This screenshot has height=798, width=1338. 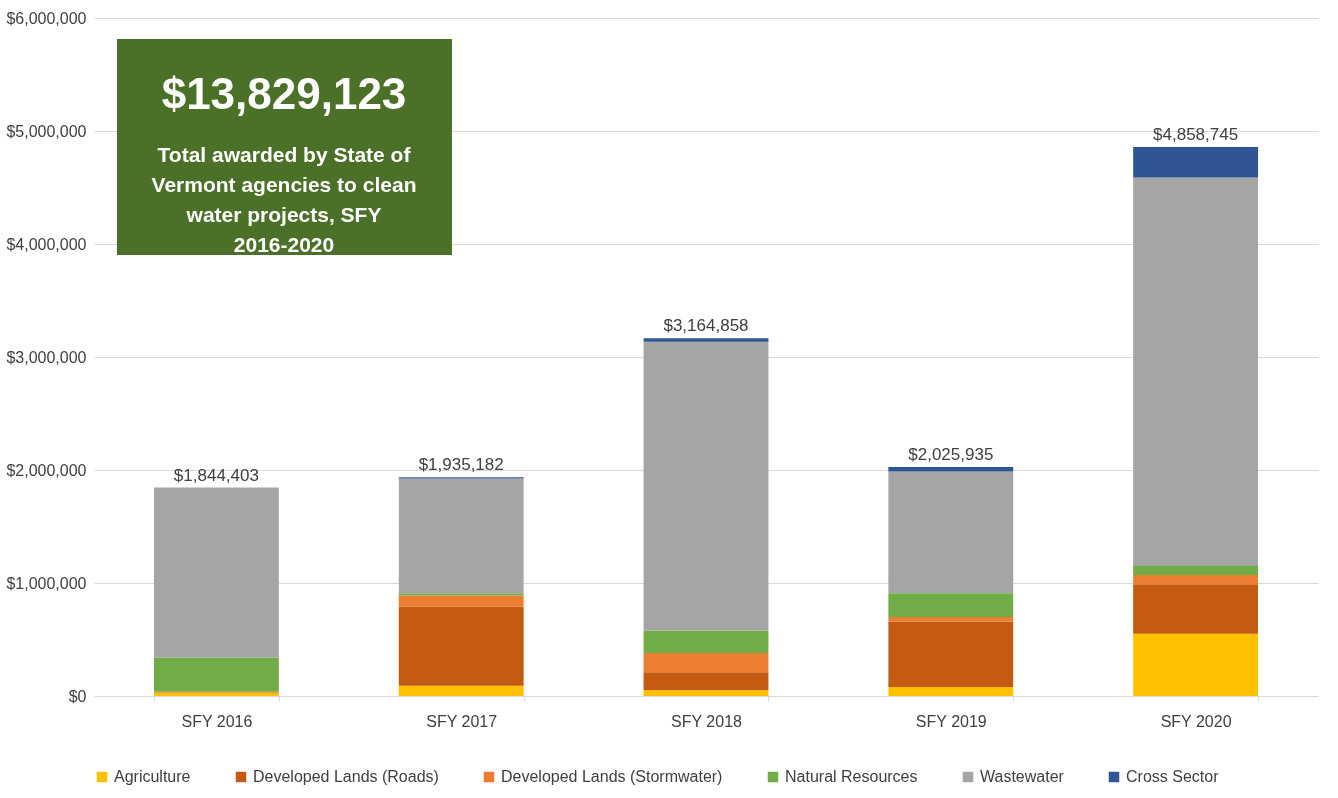 I want to click on y-tick-label: $6,000,000, so click(x=46, y=18).